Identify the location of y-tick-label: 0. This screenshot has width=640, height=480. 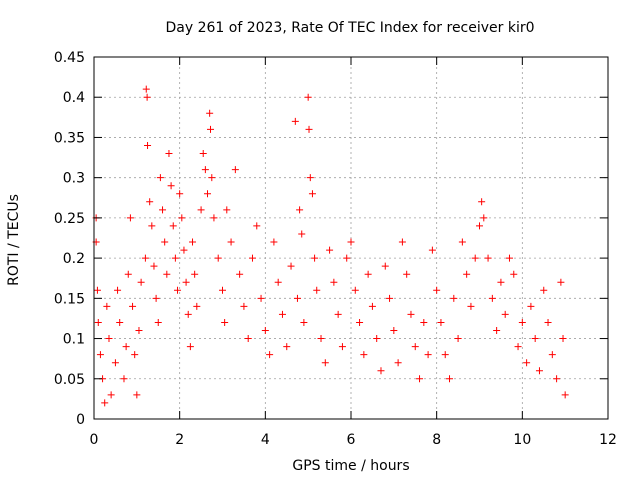
(80, 420).